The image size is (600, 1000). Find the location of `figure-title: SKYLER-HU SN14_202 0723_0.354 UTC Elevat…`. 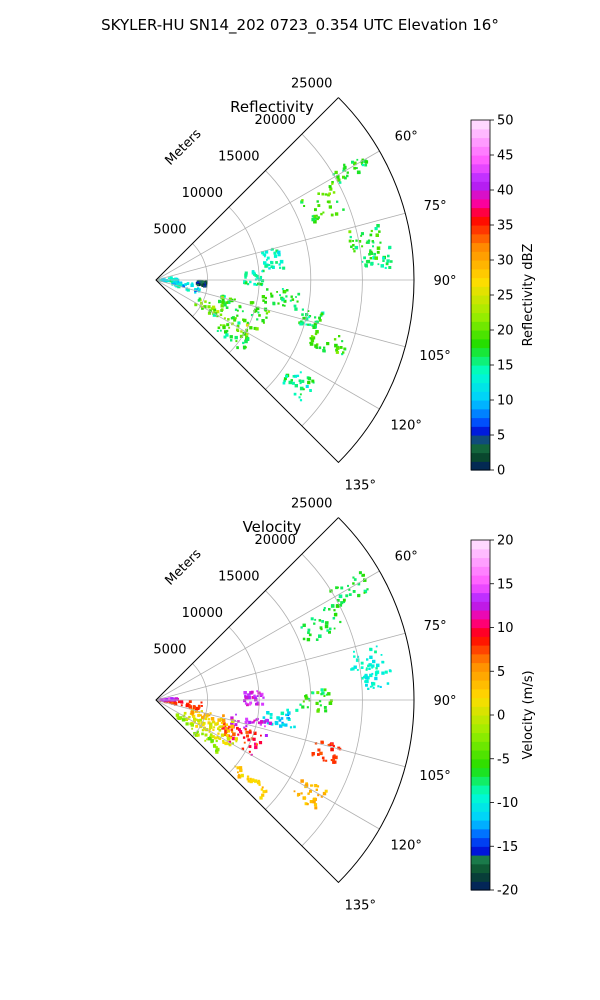

figure-title: SKYLER-HU SN14_202 0723_0.354 UTC Elevat… is located at coordinates (300, 25).